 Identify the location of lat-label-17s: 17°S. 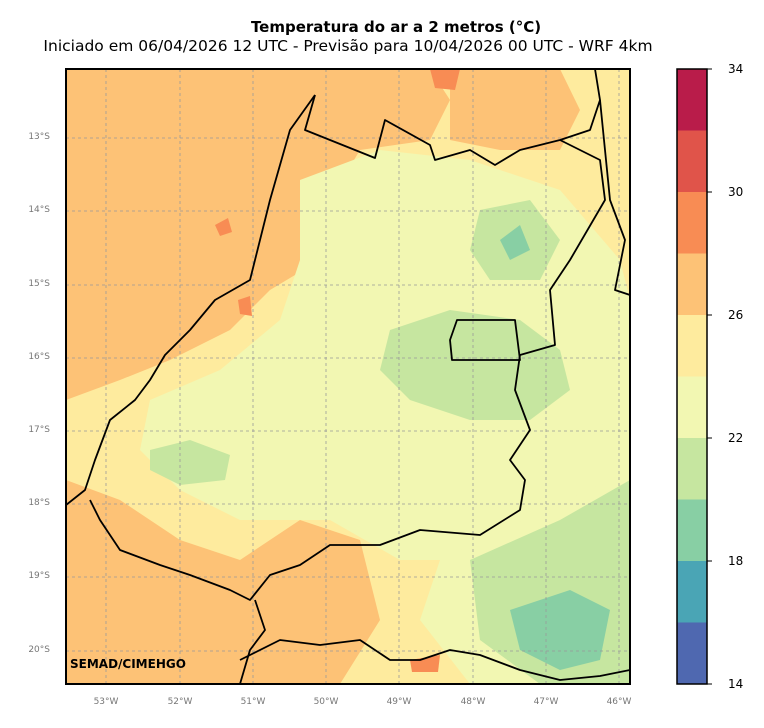
(39, 430).